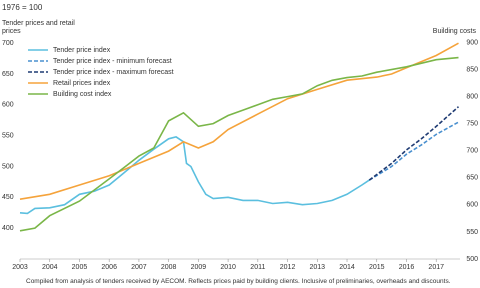 The height and width of the screenshot is (288, 480). What do you see at coordinates (472, 96) in the screenshot?
I see `y2-tick-label: 800` at bounding box center [472, 96].